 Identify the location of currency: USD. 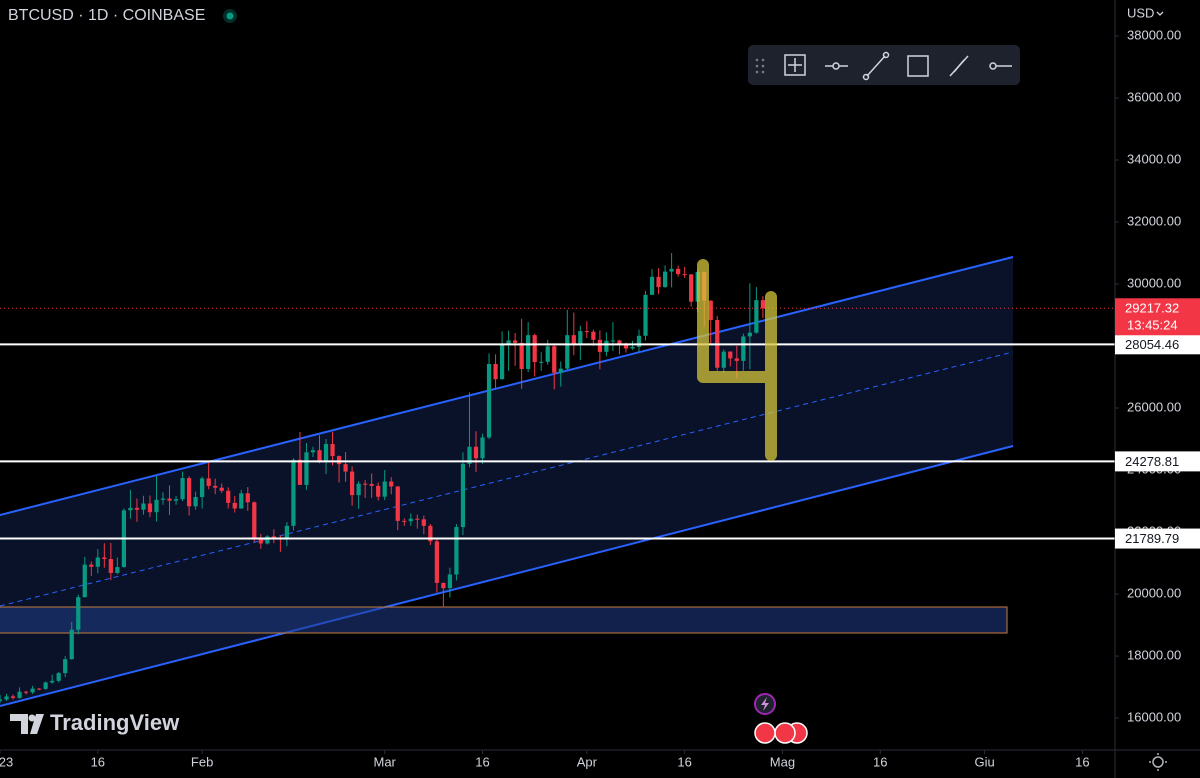
(1140, 12).